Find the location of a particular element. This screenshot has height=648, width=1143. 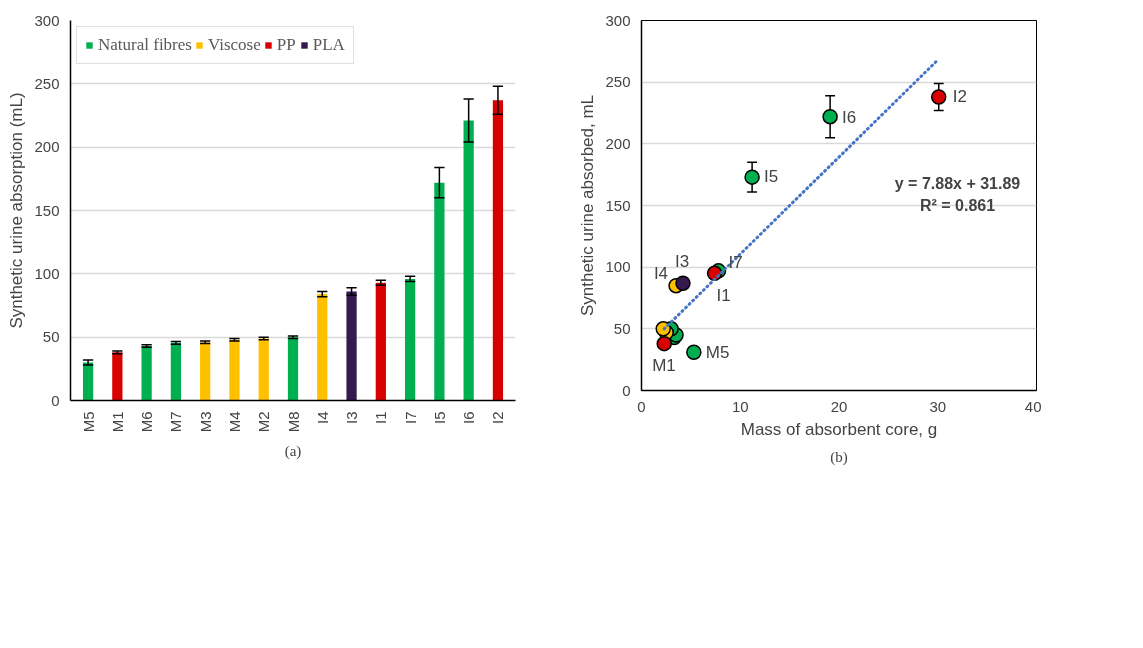

annotation: I2 is located at coordinates (959, 97).